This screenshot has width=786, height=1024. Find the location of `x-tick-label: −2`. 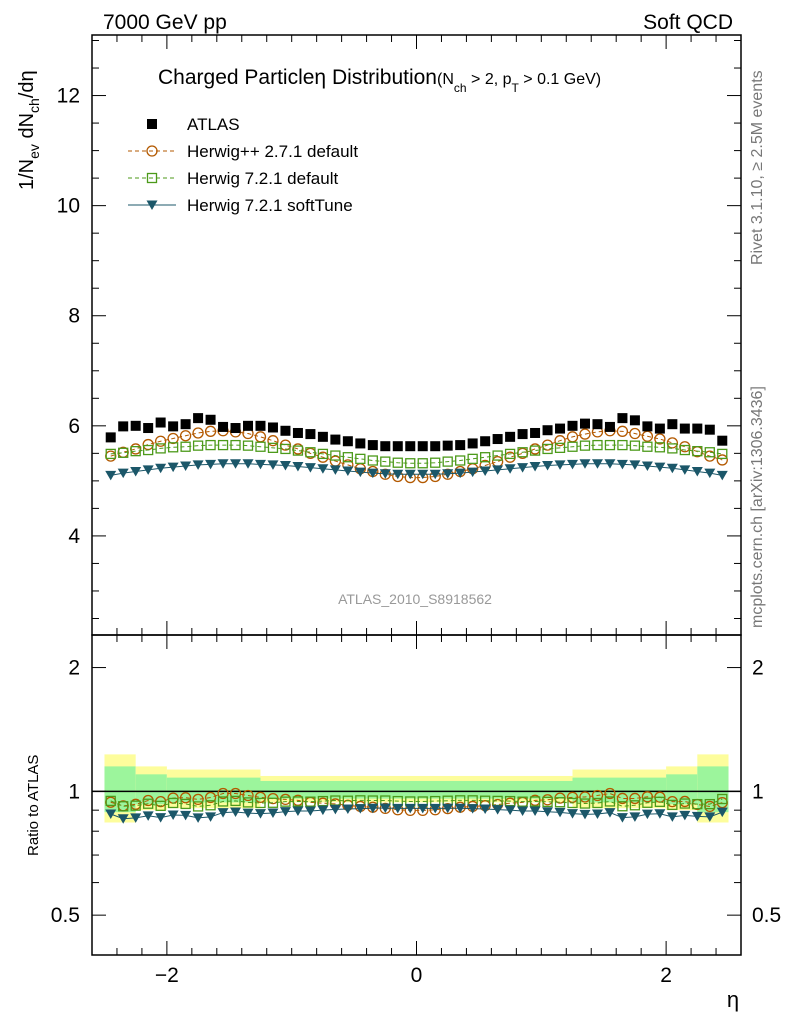

x-tick-label: −2 is located at coordinates (167, 975).